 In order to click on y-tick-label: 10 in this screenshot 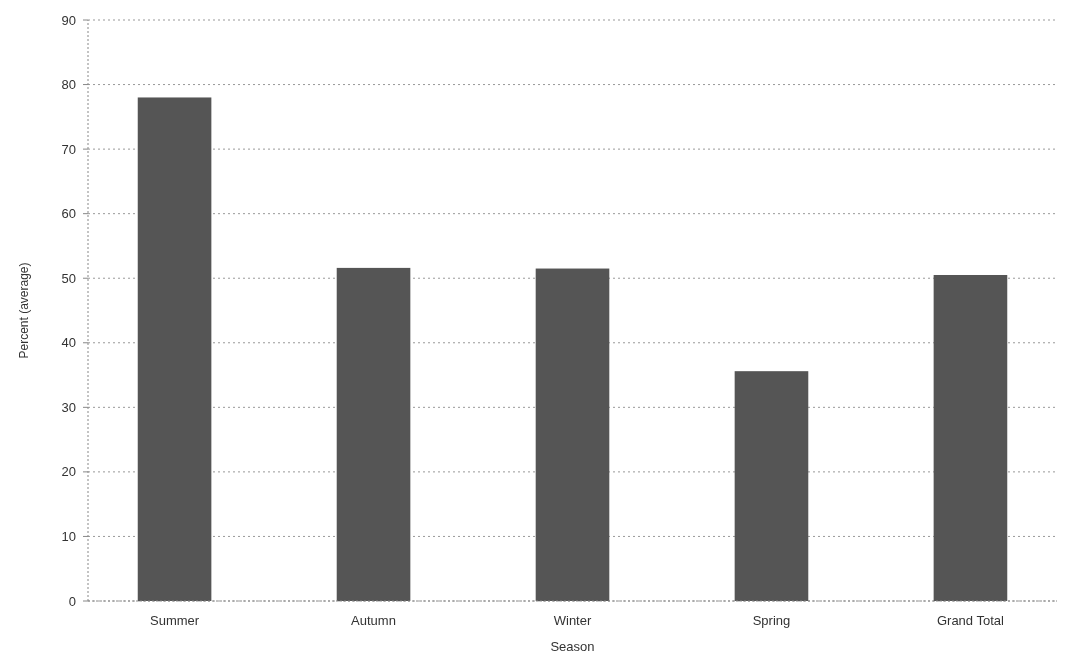, I will do `click(68, 536)`.